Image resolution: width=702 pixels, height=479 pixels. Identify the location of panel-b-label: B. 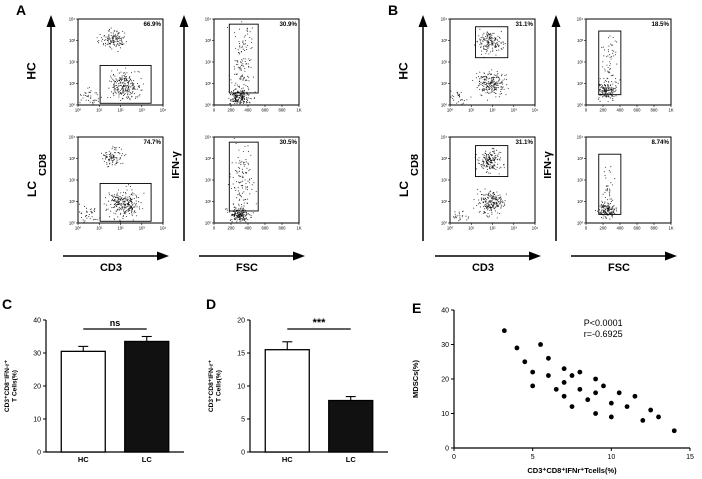
(393, 10).